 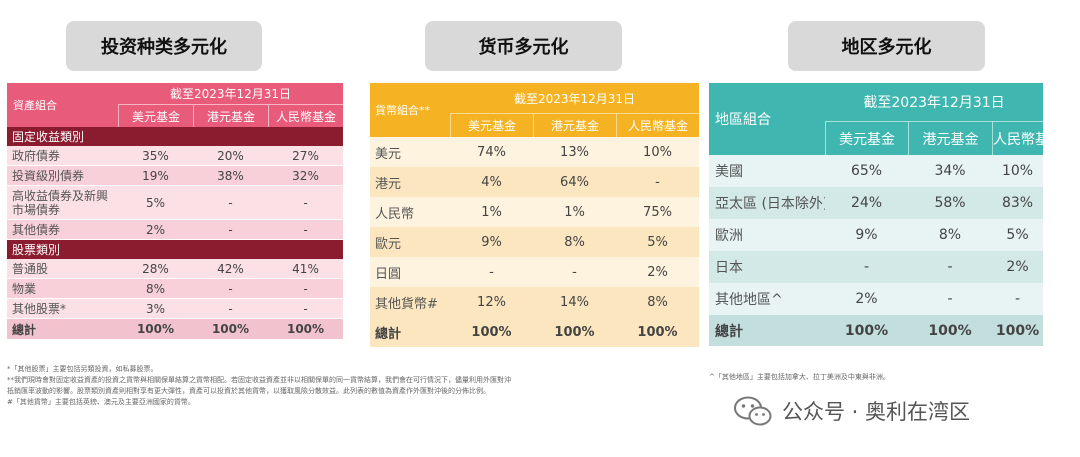 I want to click on row-value: 35%, so click(x=155, y=156).